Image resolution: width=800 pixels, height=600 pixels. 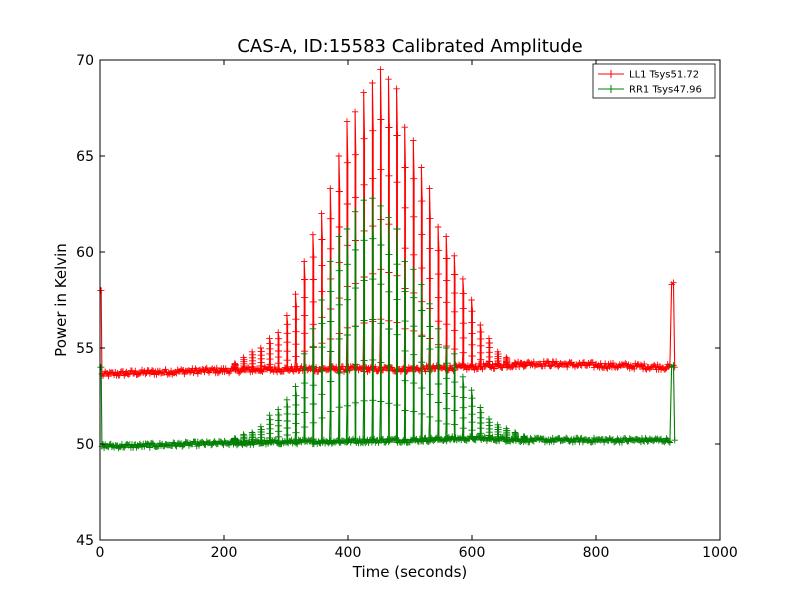 I want to click on y-tick-label: 60, so click(x=85, y=253).